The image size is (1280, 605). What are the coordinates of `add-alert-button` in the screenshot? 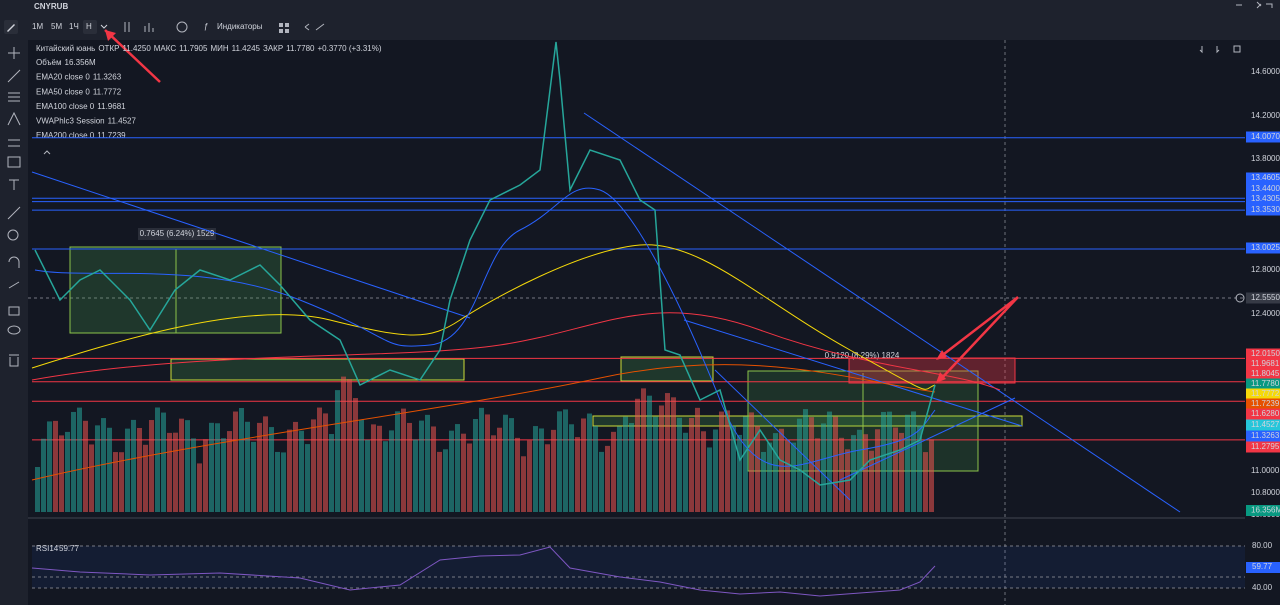 It's located at (1240, 298).